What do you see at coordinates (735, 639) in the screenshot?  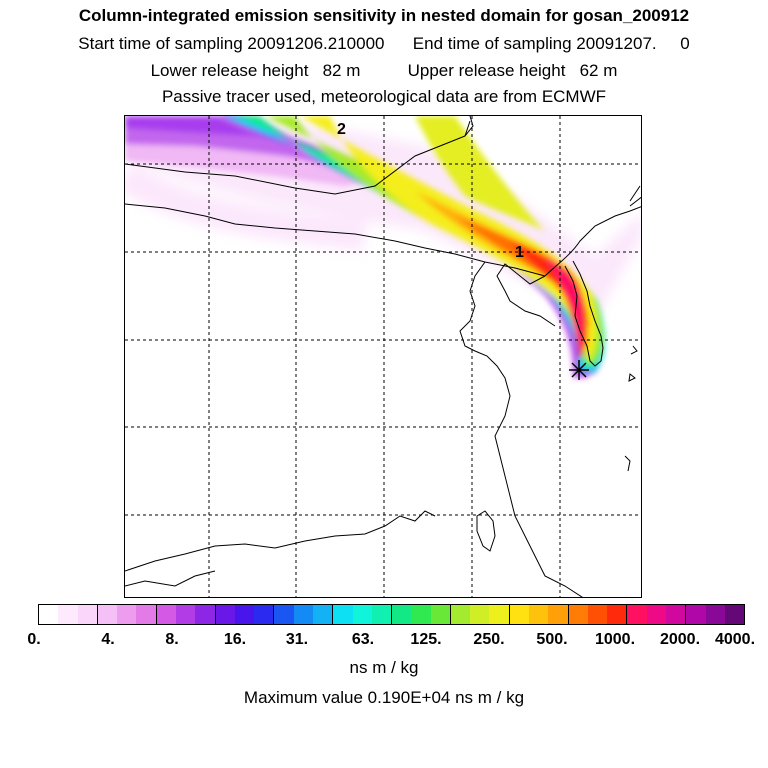 I see `tick-label: 4000.` at bounding box center [735, 639].